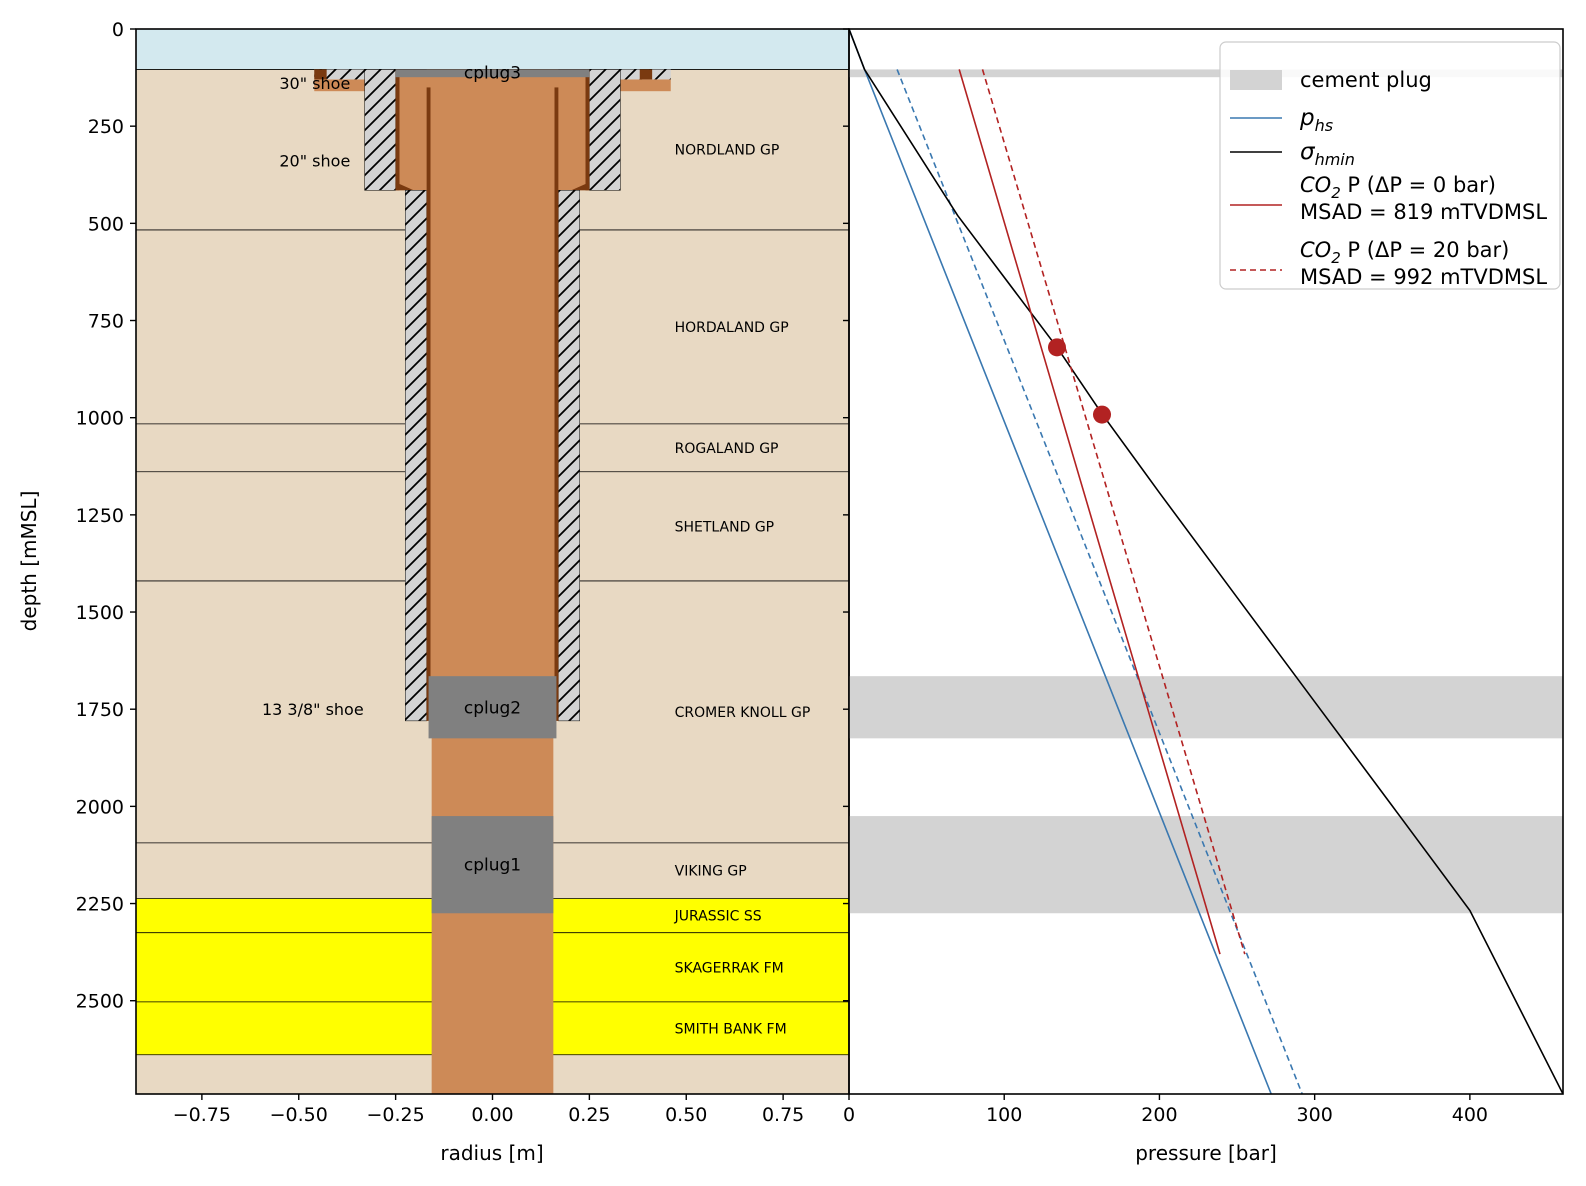 This screenshot has height=1186, width=1586. I want to click on legend-label: cement plug, so click(1366, 80).